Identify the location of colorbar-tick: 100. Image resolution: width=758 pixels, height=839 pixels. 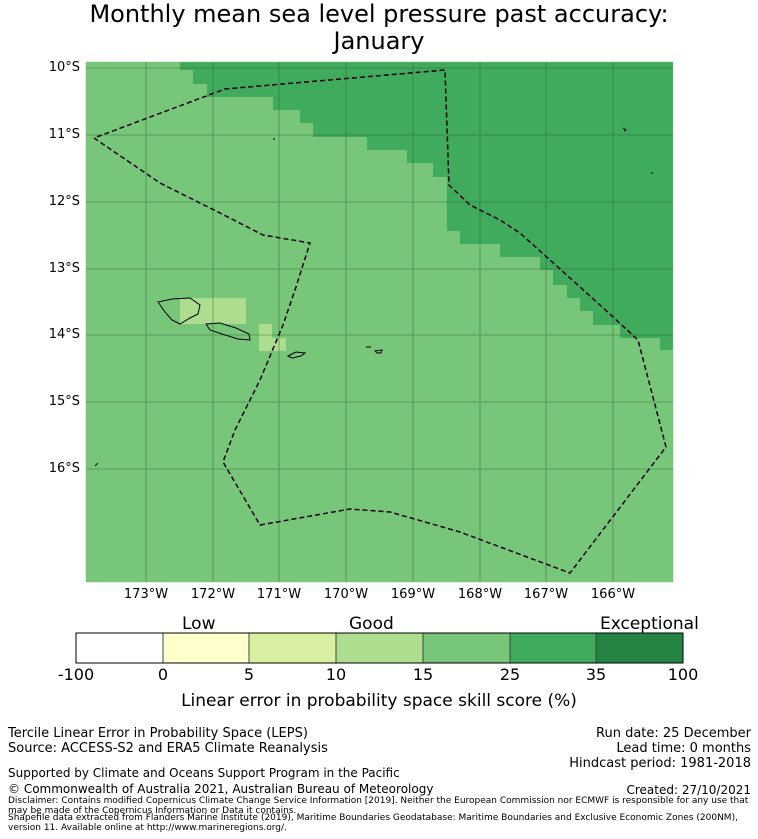
(683, 674).